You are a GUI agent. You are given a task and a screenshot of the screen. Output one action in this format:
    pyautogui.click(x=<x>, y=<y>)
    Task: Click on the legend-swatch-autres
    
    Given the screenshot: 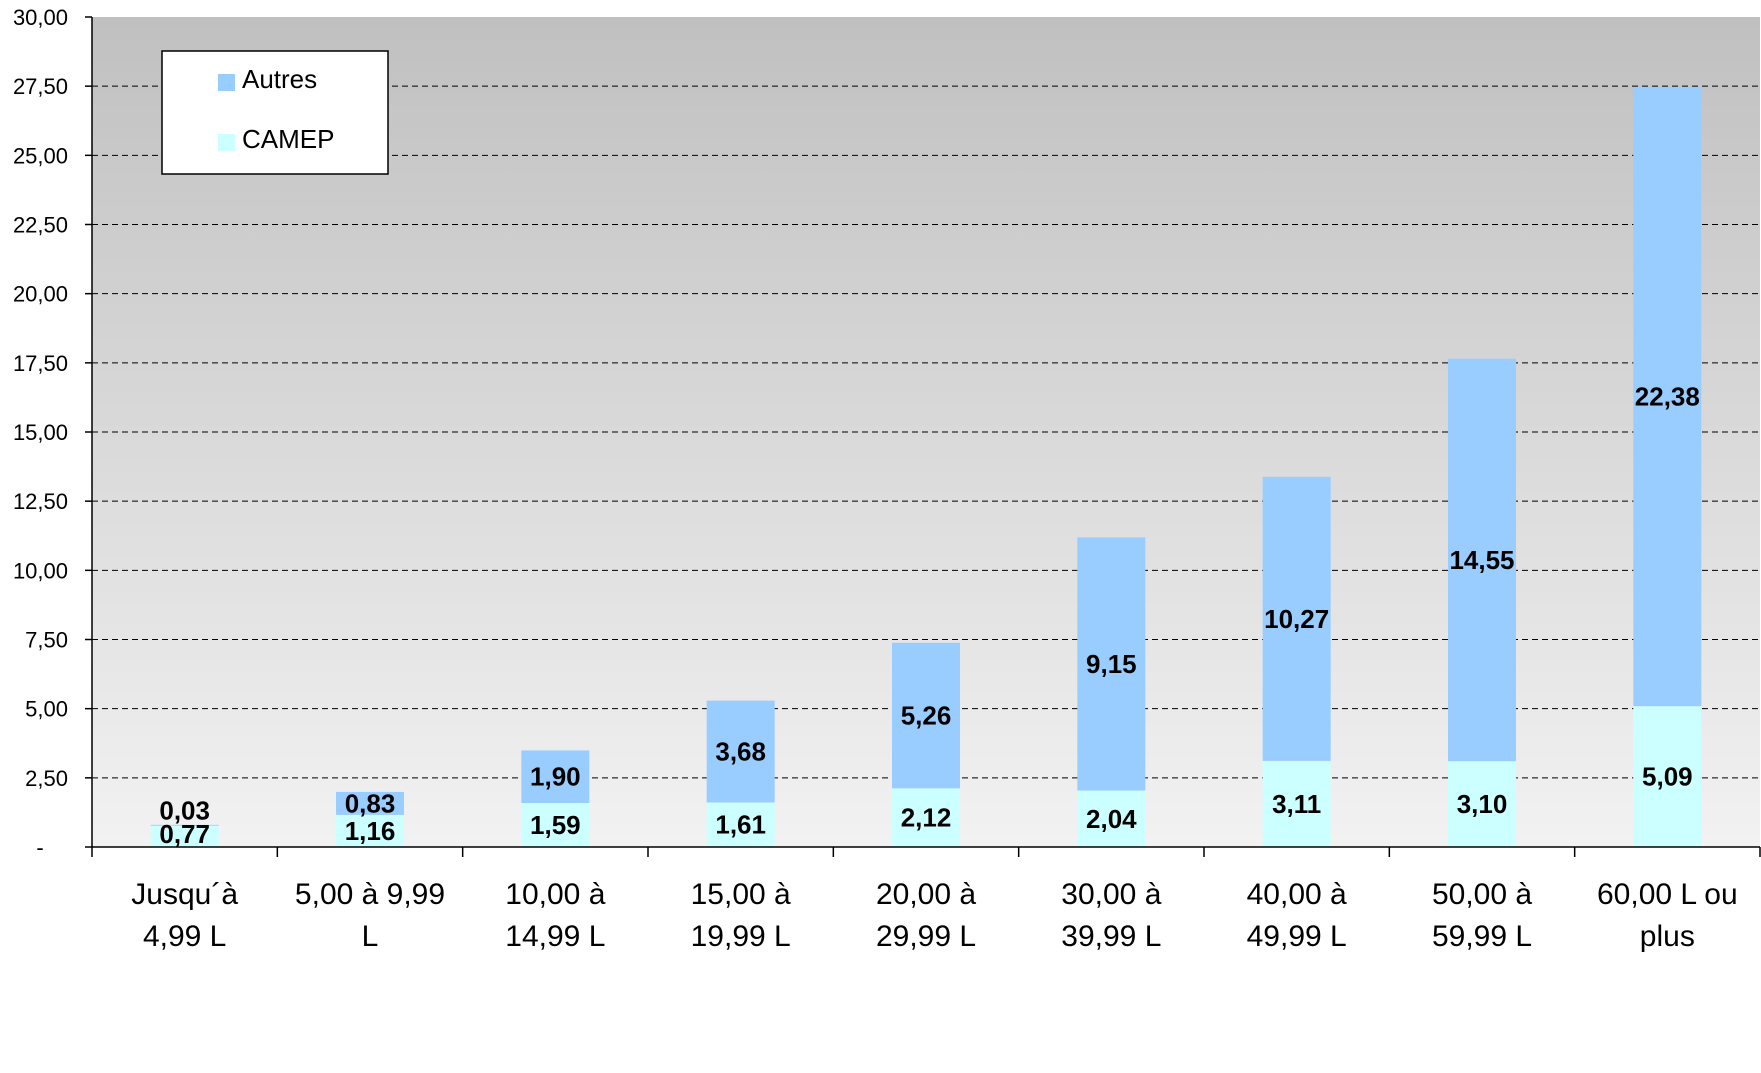 What is the action you would take?
    pyautogui.click(x=226, y=82)
    